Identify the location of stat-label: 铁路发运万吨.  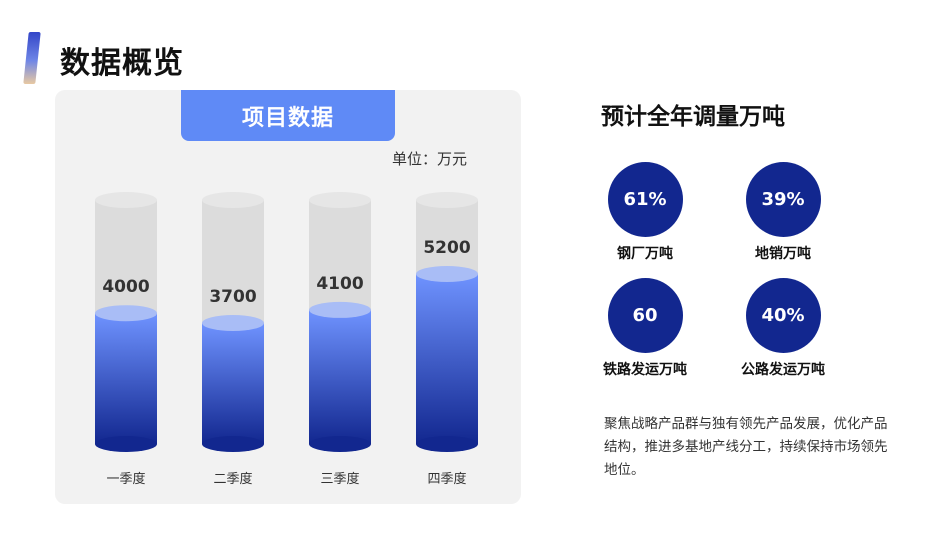
(645, 370).